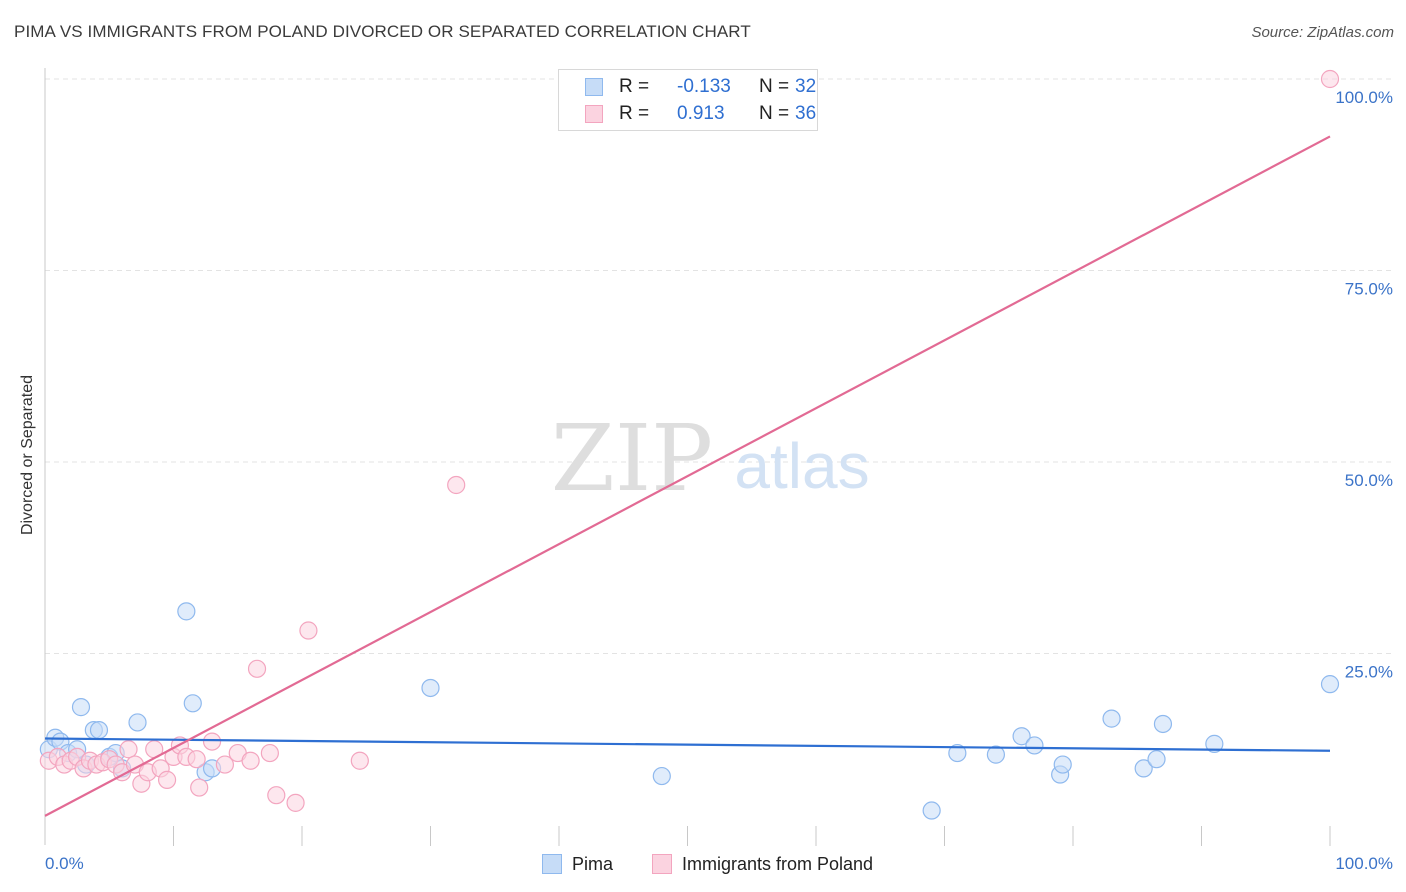  What do you see at coordinates (687, 744) in the screenshot?
I see `pima-trend-line` at bounding box center [687, 744].